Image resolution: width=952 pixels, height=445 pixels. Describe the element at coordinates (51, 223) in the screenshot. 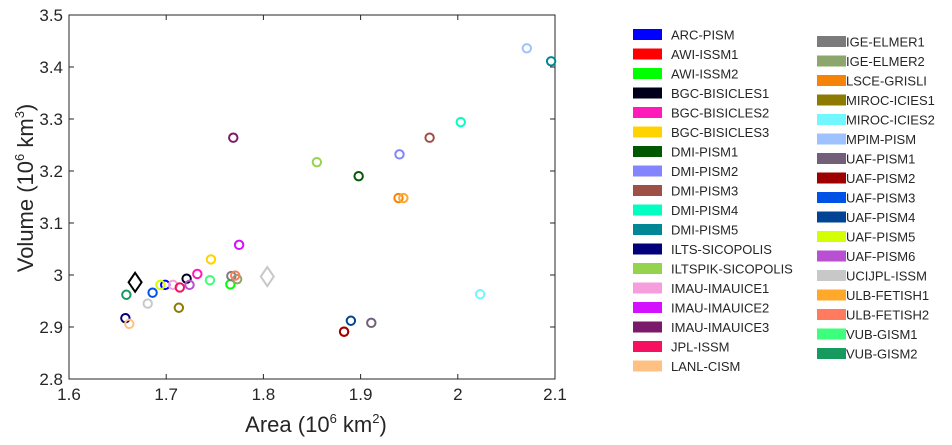

I see `y-tick-label: 3.1` at that location.